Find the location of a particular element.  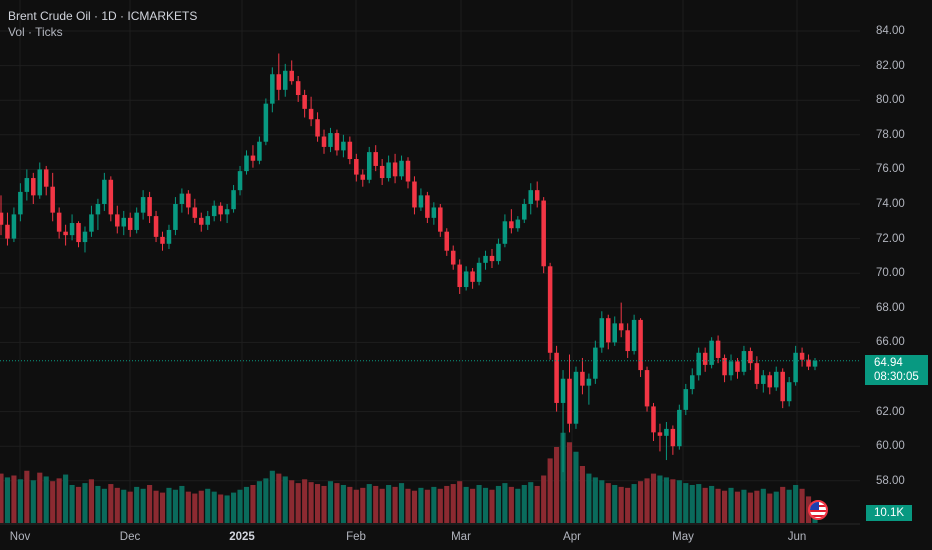

symbol-title: Brent Crude Oil · 1D · ICMARKETS is located at coordinates (103, 16).